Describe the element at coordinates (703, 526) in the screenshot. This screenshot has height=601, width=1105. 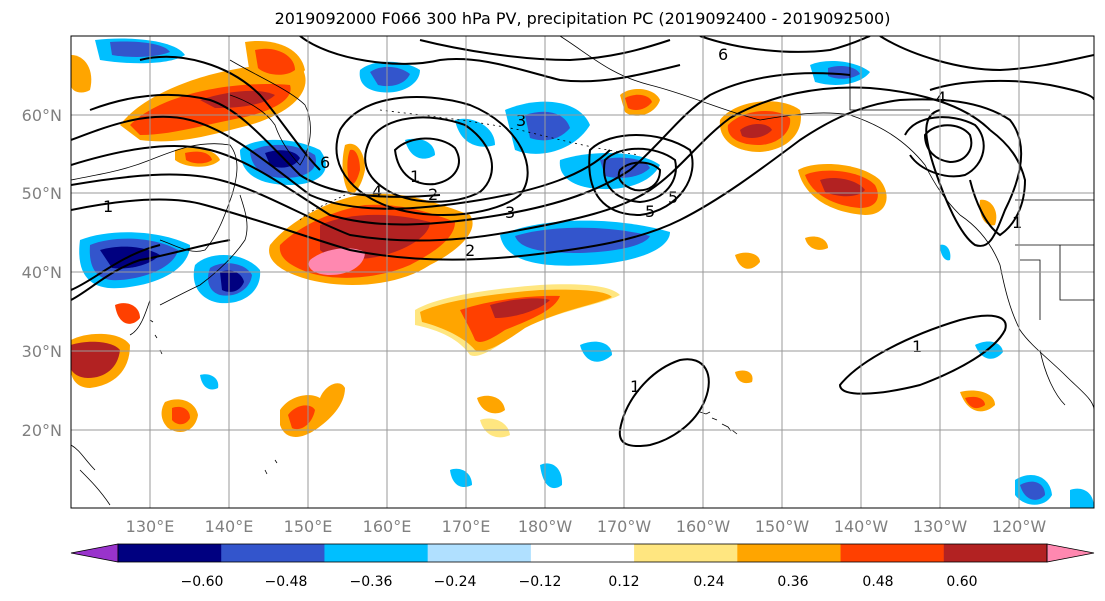
I see `lon-label: 160°W` at that location.